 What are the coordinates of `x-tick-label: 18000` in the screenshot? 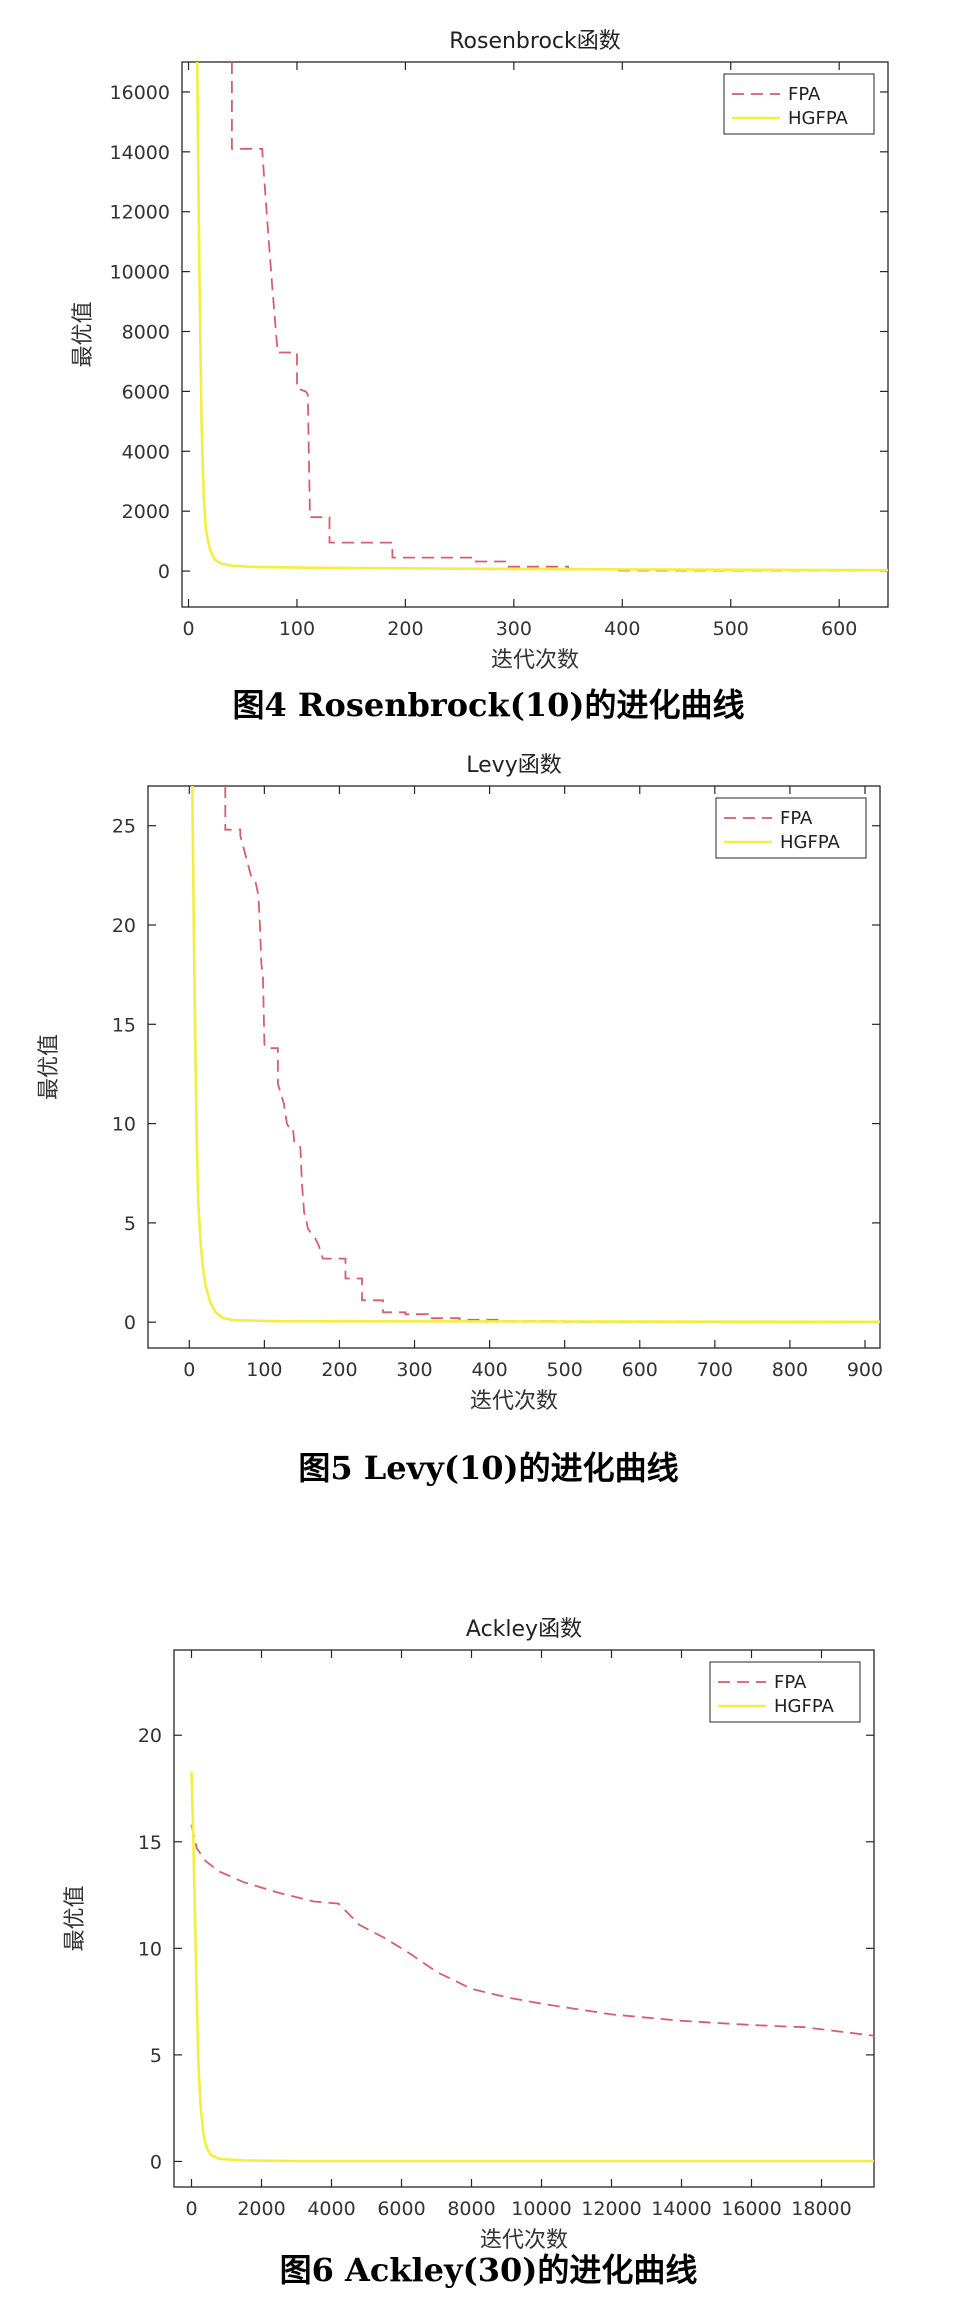 It's located at (821, 2209).